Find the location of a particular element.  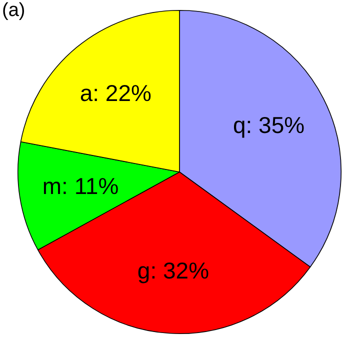

slice-label: q: 35% is located at coordinates (268, 125).